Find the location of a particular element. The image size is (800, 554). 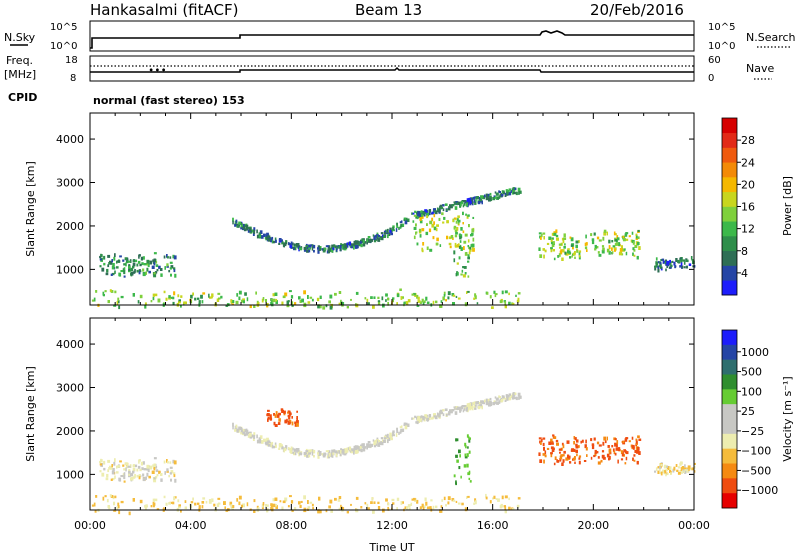

velocity-colorbar-tick-label: 100 is located at coordinates (751, 391).